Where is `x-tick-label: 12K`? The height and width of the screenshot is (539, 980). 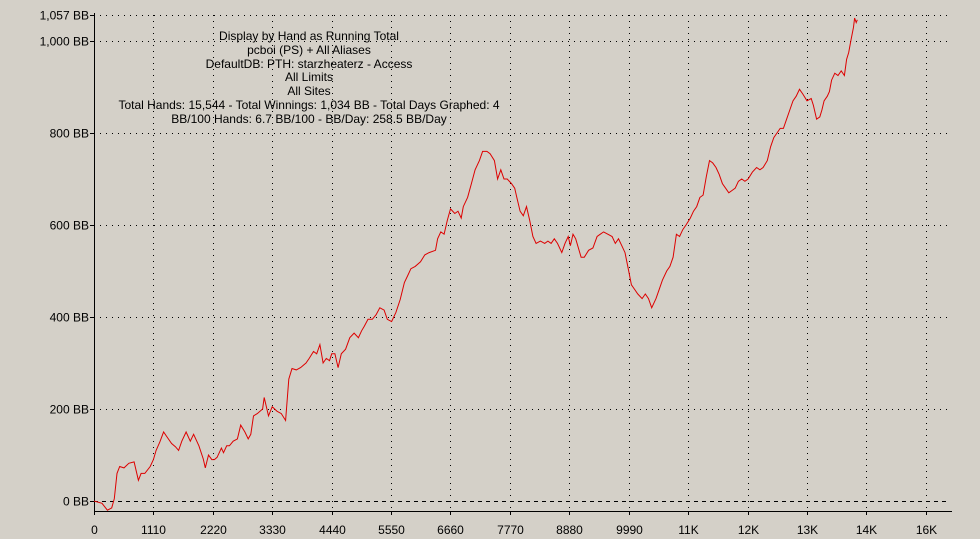 x-tick-label: 12K is located at coordinates (748, 530).